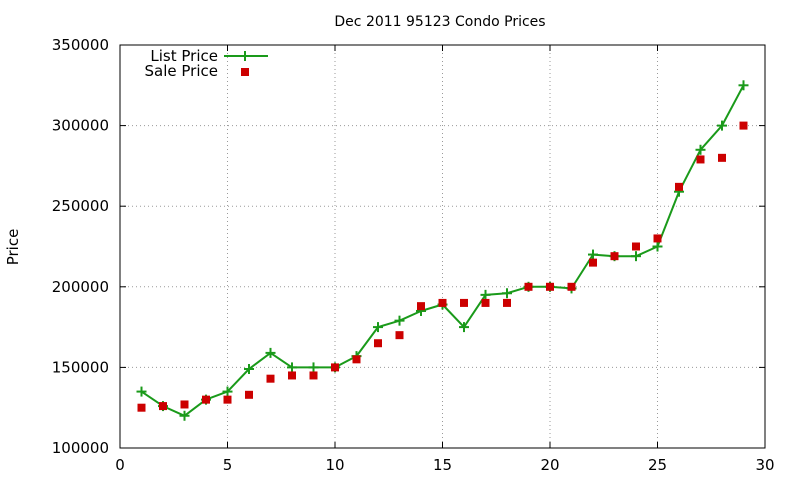  What do you see at coordinates (181, 71) in the screenshot?
I see `legend-label-sale-price: Sale Price` at bounding box center [181, 71].